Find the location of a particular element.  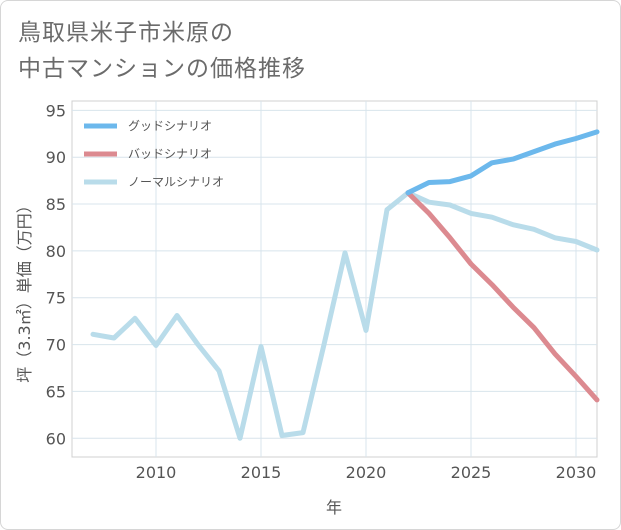

title-line-2: 中古マンションの価格推移 is located at coordinates (162, 69).